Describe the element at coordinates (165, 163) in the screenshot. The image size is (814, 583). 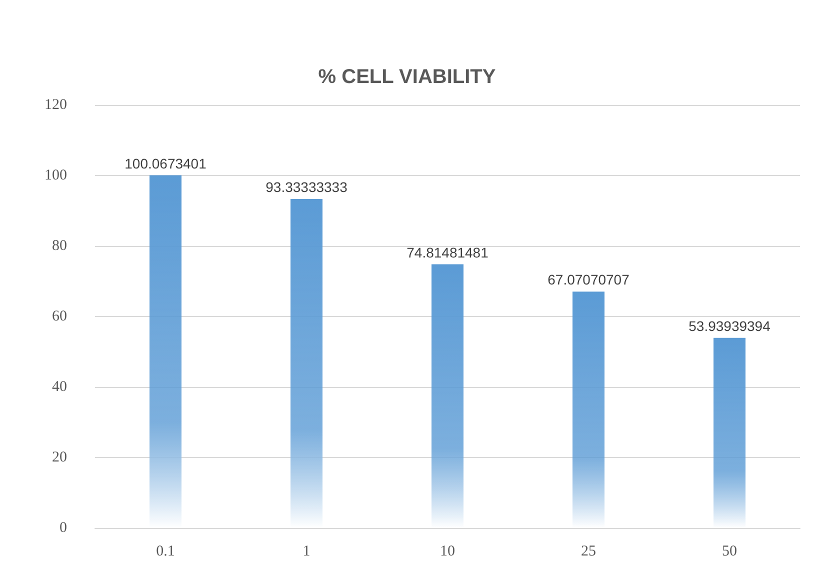
I see `data-label: 100.0673401` at that location.